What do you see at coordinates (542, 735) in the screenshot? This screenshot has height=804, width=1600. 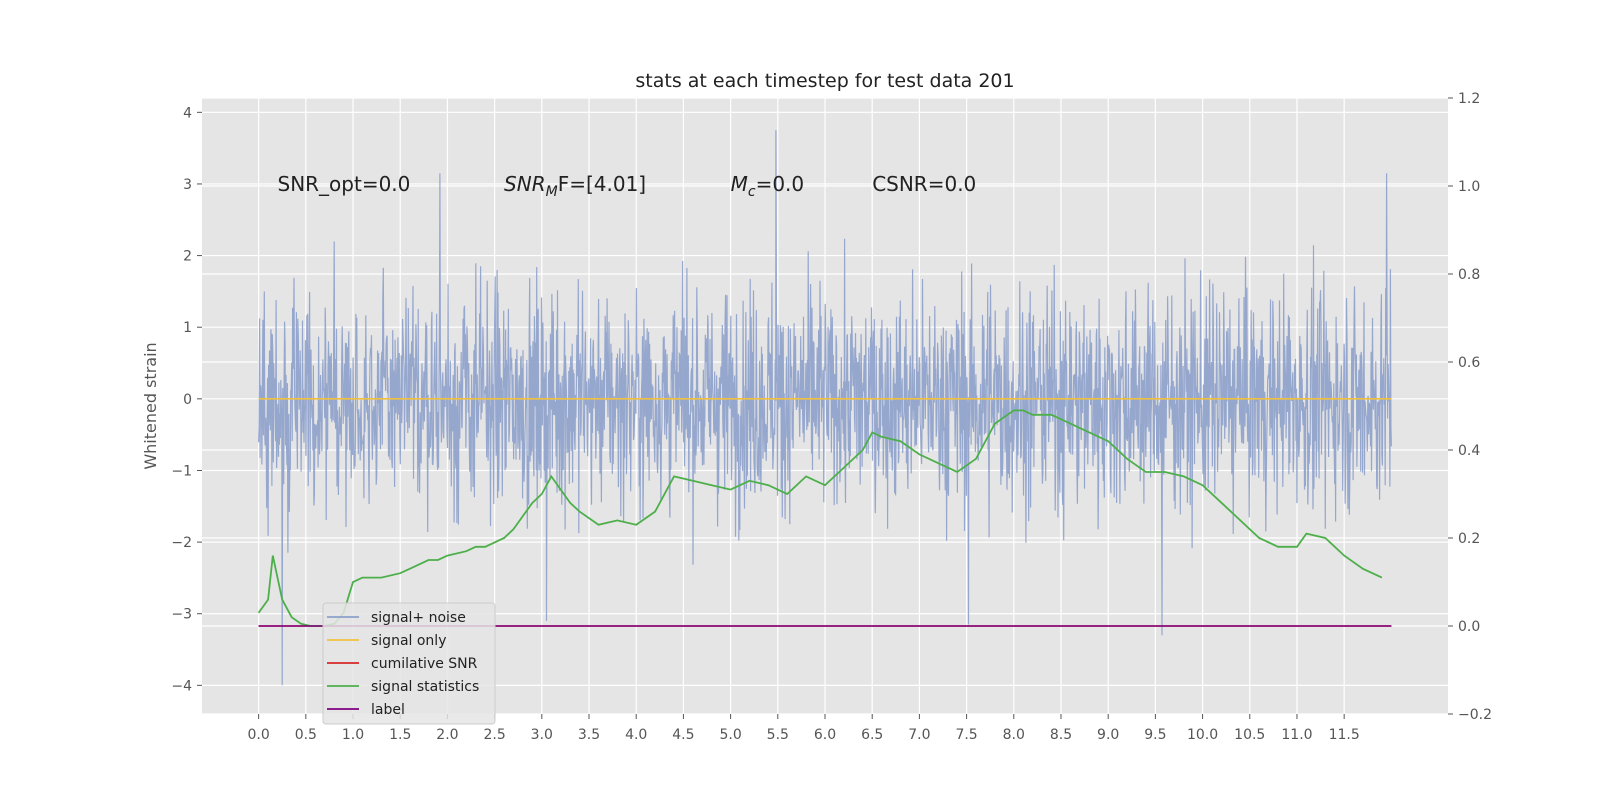 I see `x-tick-label: 3.0` at bounding box center [542, 735].